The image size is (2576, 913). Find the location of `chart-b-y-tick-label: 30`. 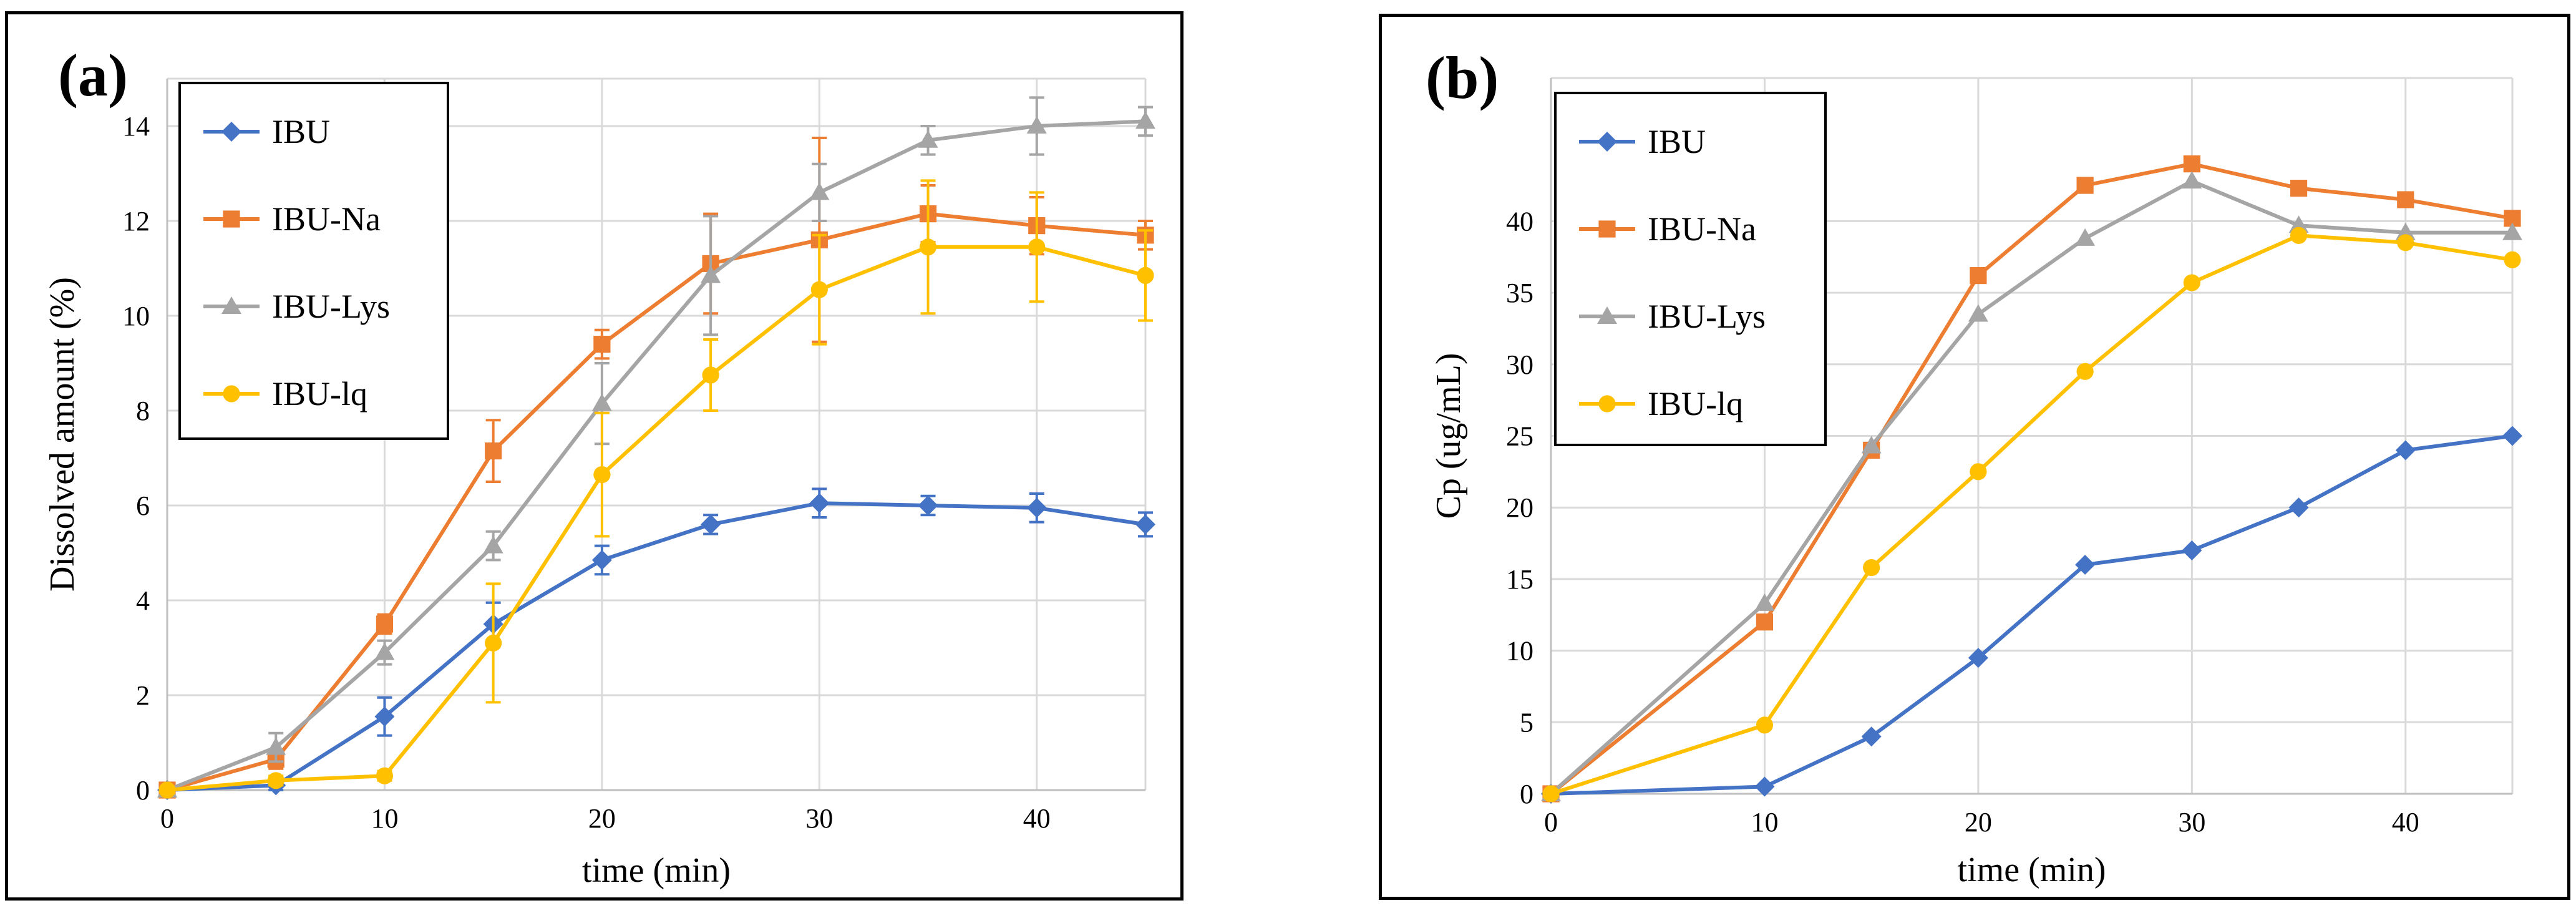

chart-b-y-tick-label: 30 is located at coordinates (1520, 364).